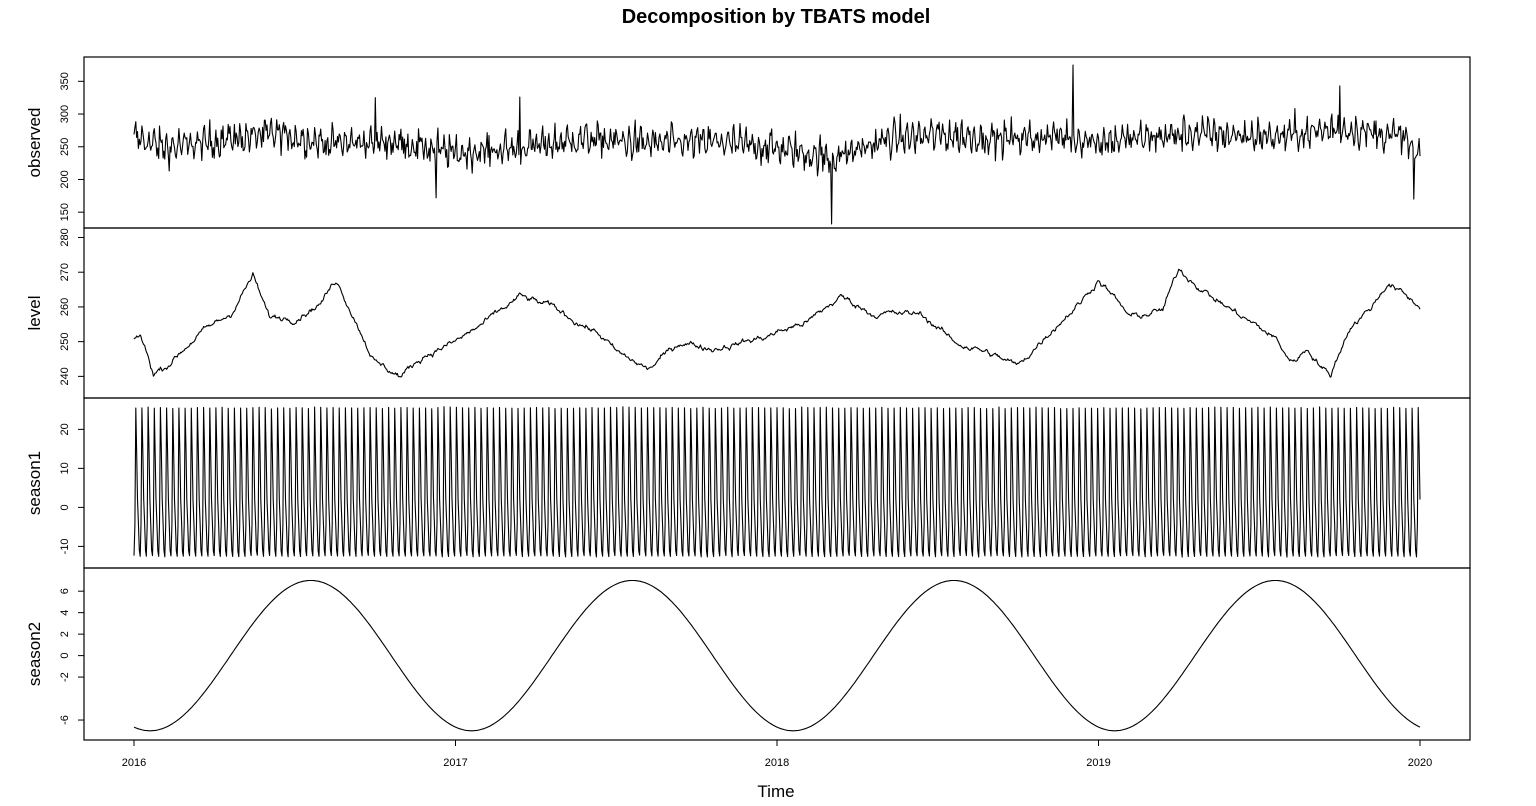  What do you see at coordinates (777, 323) in the screenshot?
I see `level-series-line` at bounding box center [777, 323].